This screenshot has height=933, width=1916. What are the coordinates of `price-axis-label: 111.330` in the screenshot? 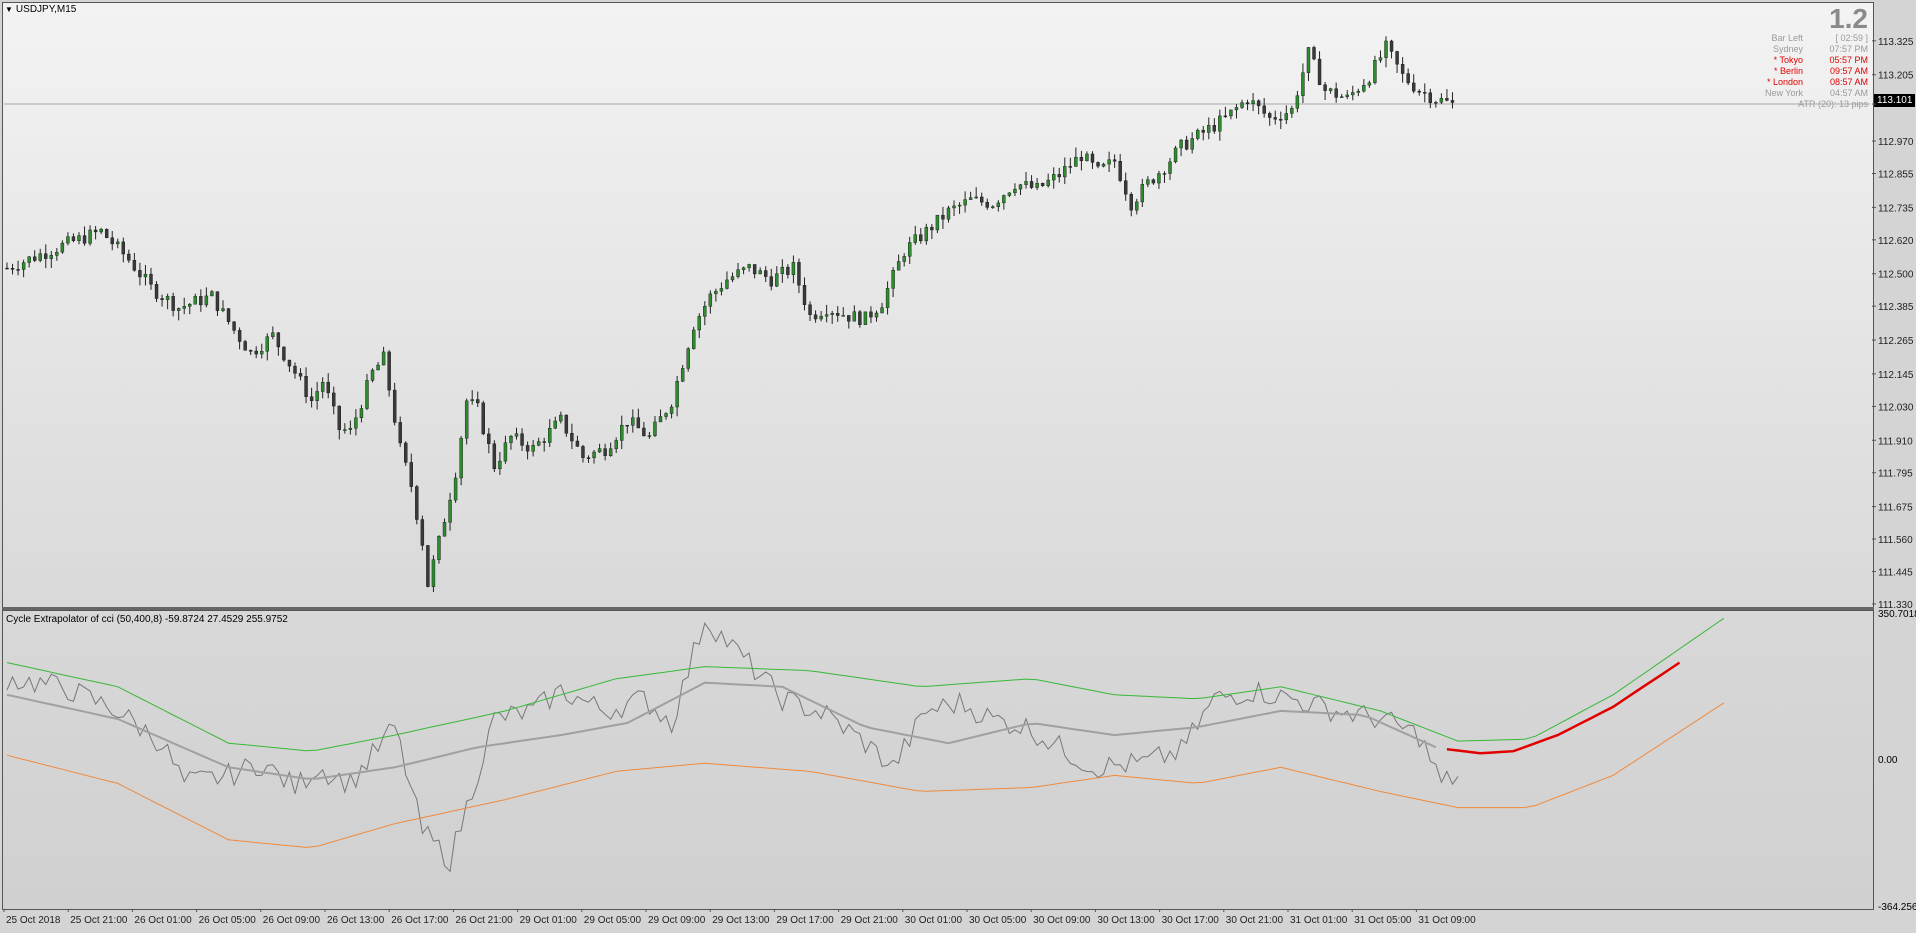 It's located at (1895, 605).